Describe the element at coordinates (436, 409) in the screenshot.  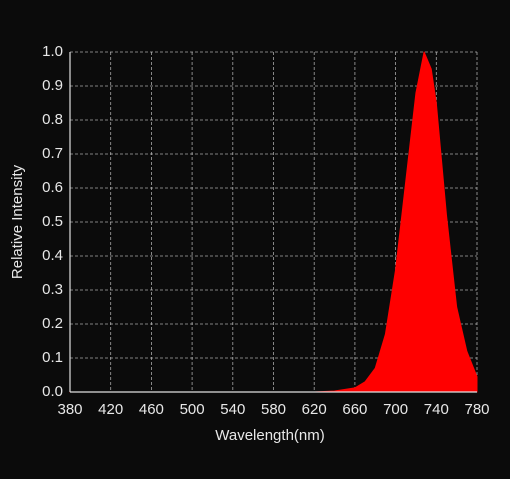
I see `x-tick-label: 740` at that location.